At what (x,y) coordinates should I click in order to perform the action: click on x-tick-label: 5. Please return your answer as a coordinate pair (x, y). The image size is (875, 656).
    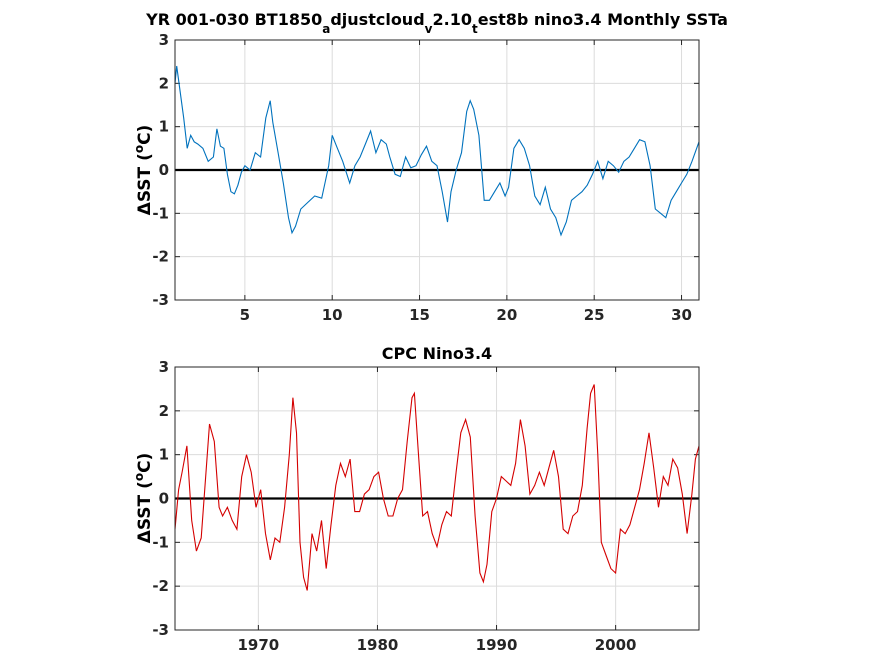
    Looking at the image, I should click on (245, 315).